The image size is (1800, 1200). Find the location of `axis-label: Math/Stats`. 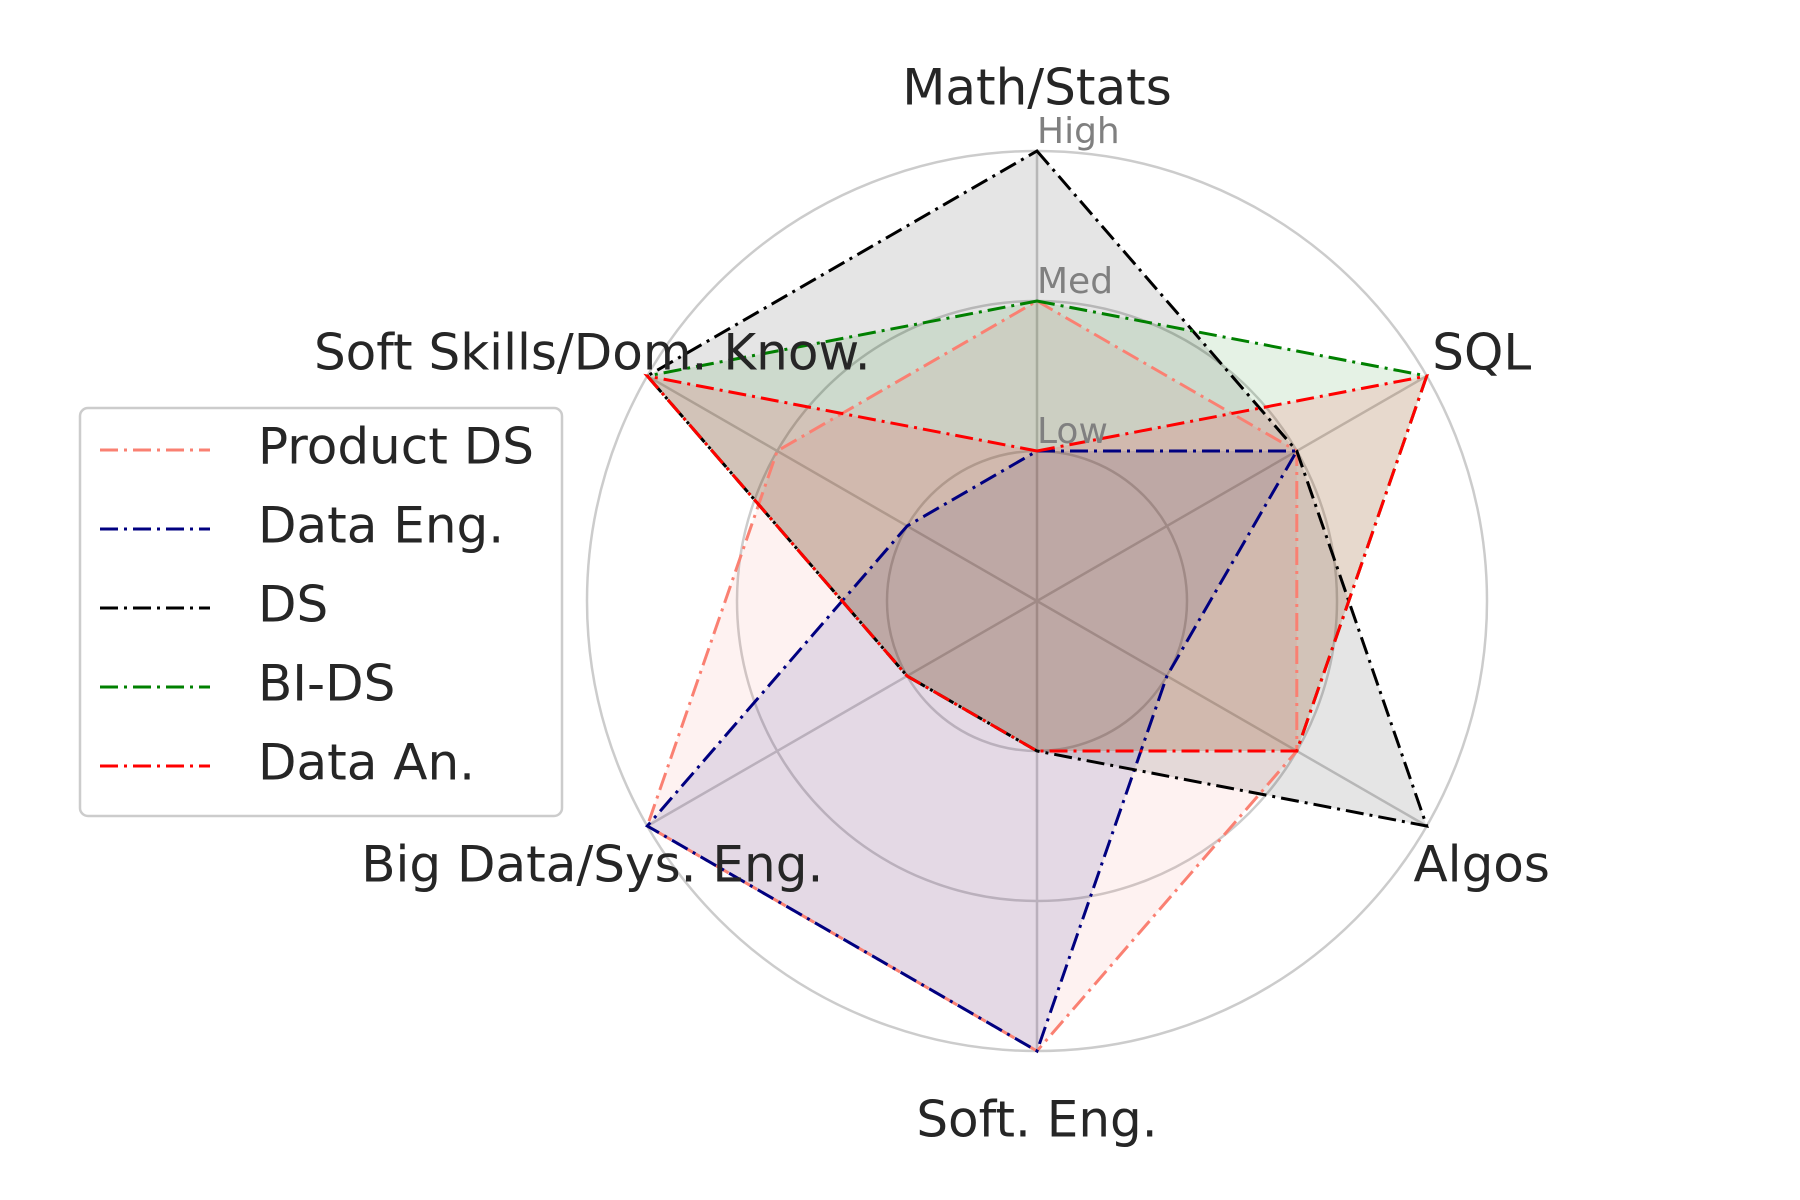

axis-label: Math/Stats is located at coordinates (1037, 88).